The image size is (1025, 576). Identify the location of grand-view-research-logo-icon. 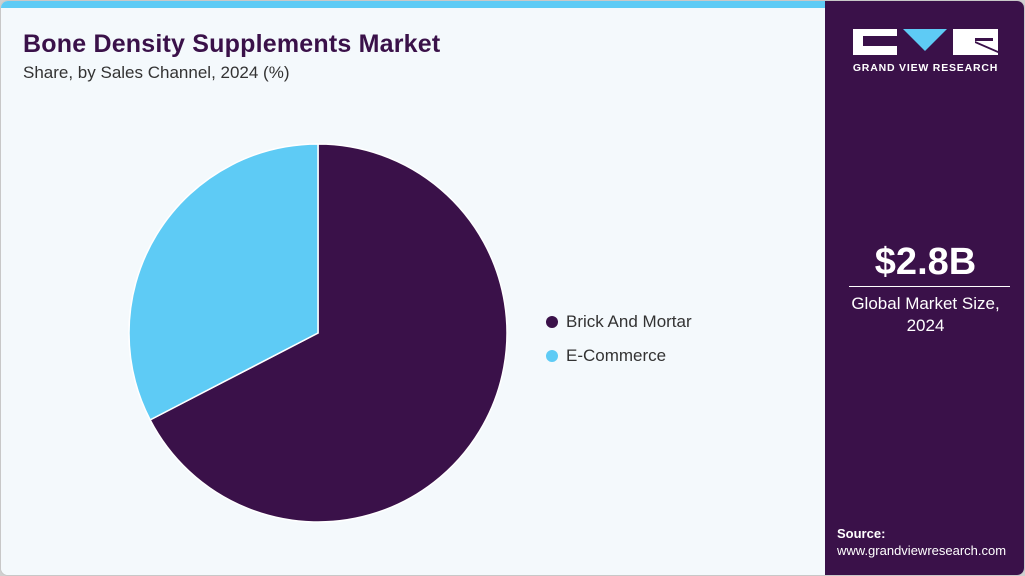
(925, 42).